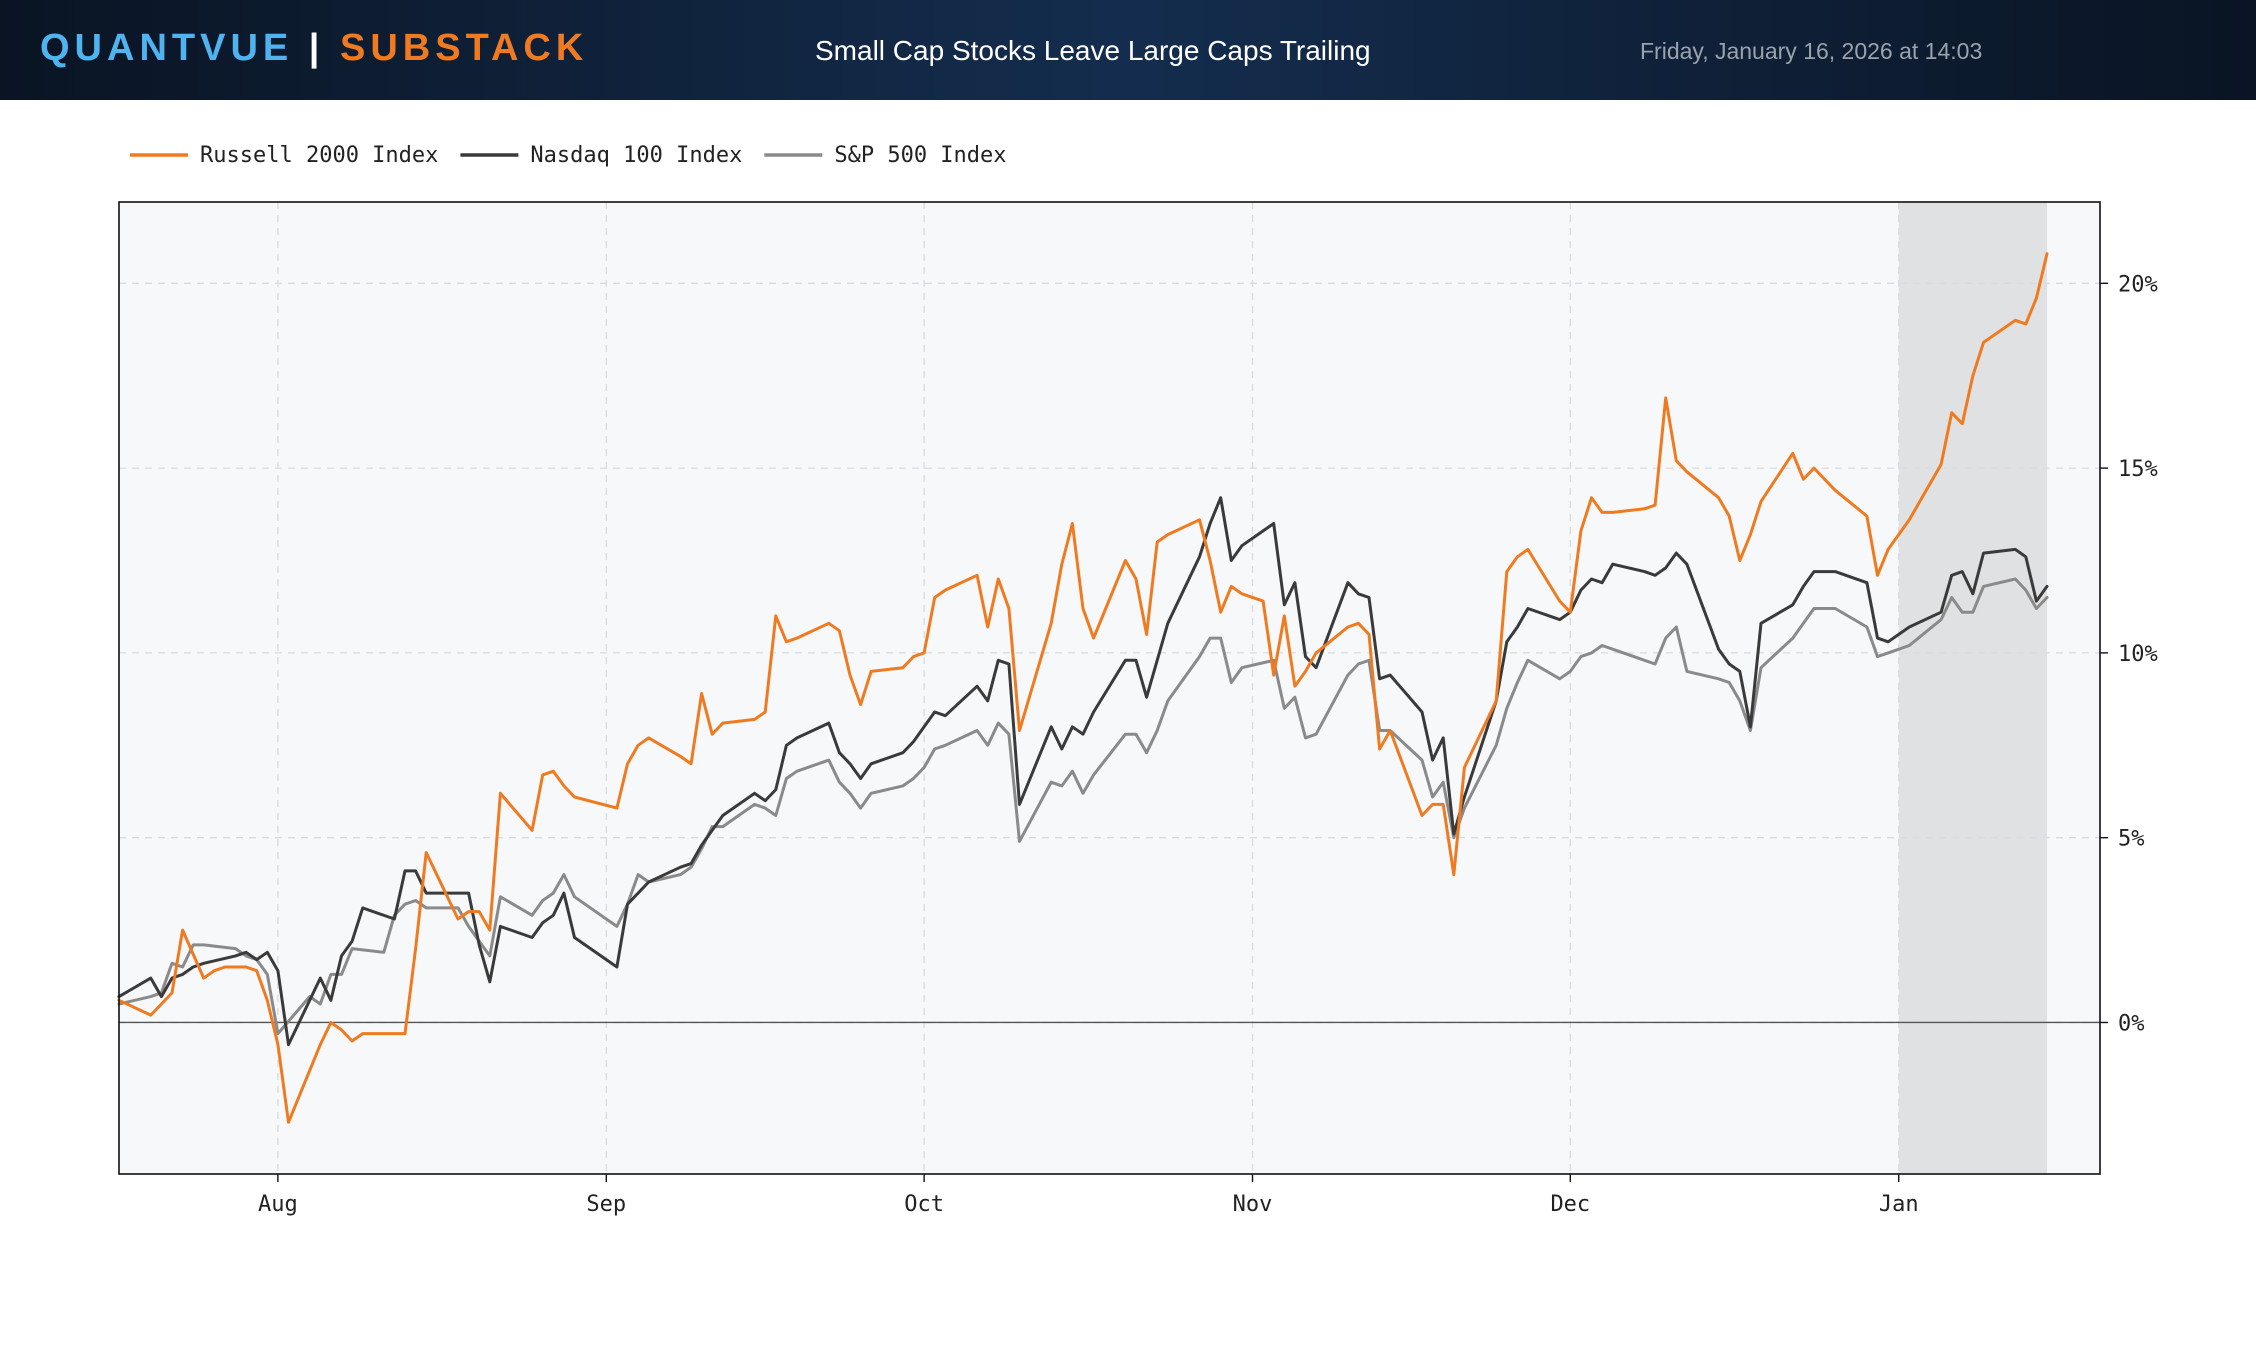  I want to click on y-tick-label: 5%, so click(2131, 839).